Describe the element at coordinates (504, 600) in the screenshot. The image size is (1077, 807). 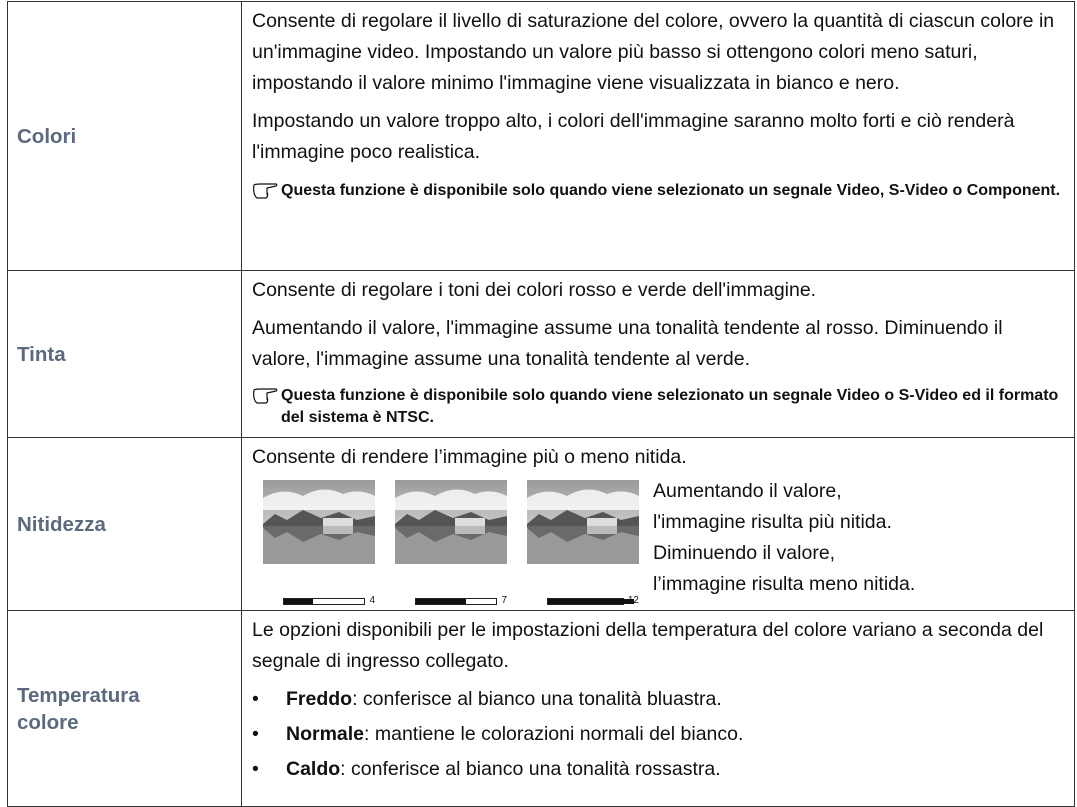
I see `slider-value: 7` at that location.